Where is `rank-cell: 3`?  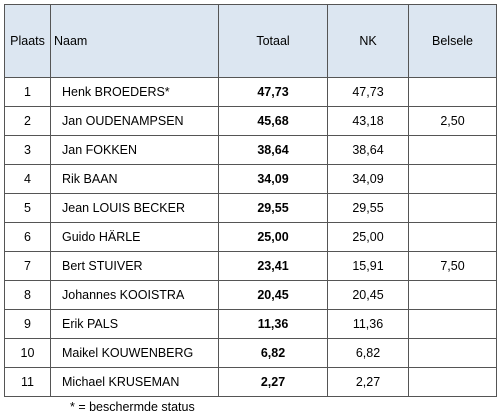 rank-cell: 3 is located at coordinates (27, 150).